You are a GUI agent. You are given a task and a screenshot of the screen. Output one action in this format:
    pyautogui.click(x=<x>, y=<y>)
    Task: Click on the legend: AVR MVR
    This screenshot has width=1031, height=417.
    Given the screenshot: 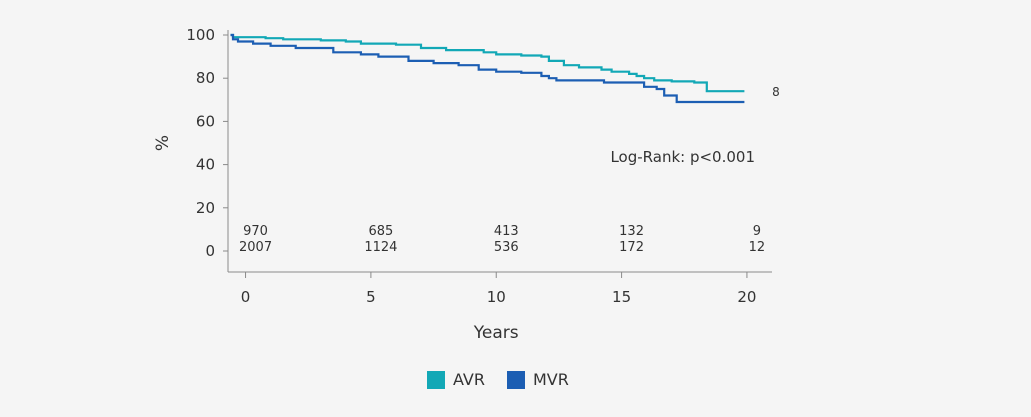 What is the action you would take?
    pyautogui.click(x=509, y=379)
    